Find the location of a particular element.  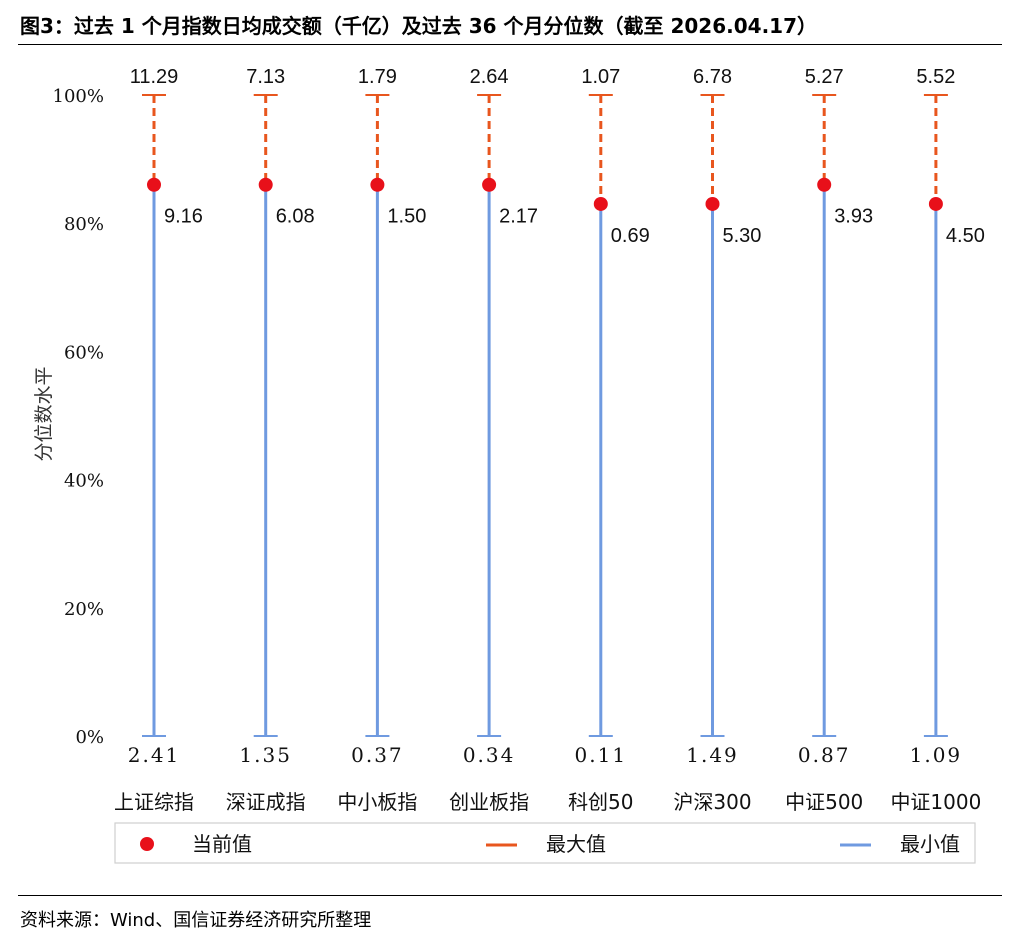

source-note: 资料来源：Wind、国信证券经济研究所整理 is located at coordinates (196, 920).